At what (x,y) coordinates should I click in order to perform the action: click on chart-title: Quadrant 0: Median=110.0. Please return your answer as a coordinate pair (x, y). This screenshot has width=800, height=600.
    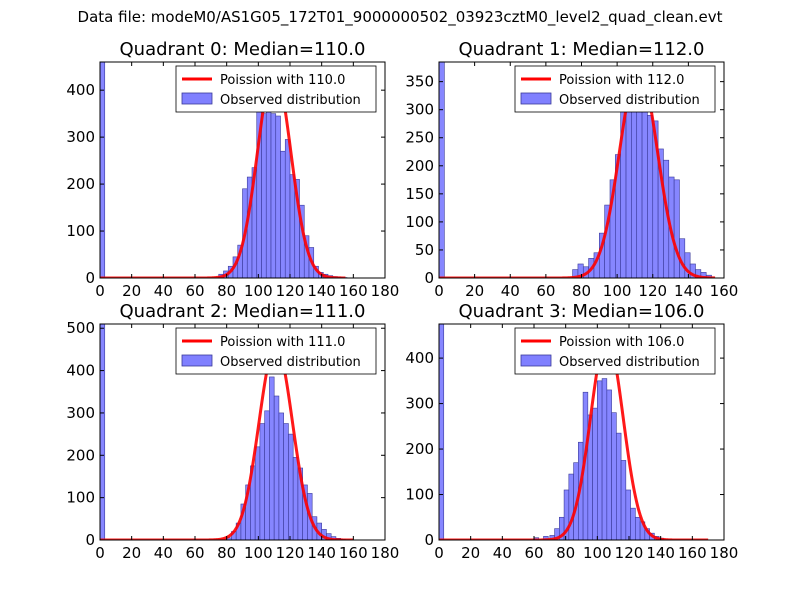
    Looking at the image, I should click on (243, 49).